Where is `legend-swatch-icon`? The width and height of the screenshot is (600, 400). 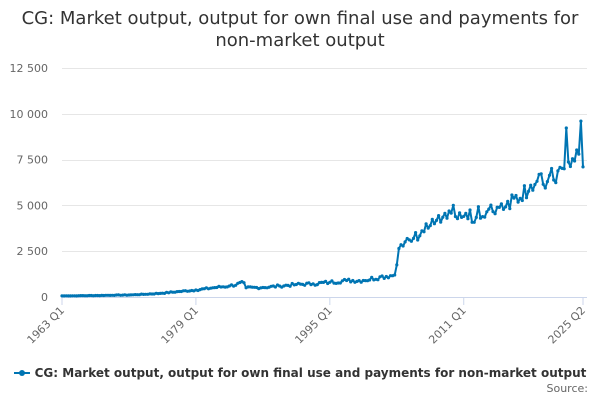
legend-swatch-icon is located at coordinates (21, 373).